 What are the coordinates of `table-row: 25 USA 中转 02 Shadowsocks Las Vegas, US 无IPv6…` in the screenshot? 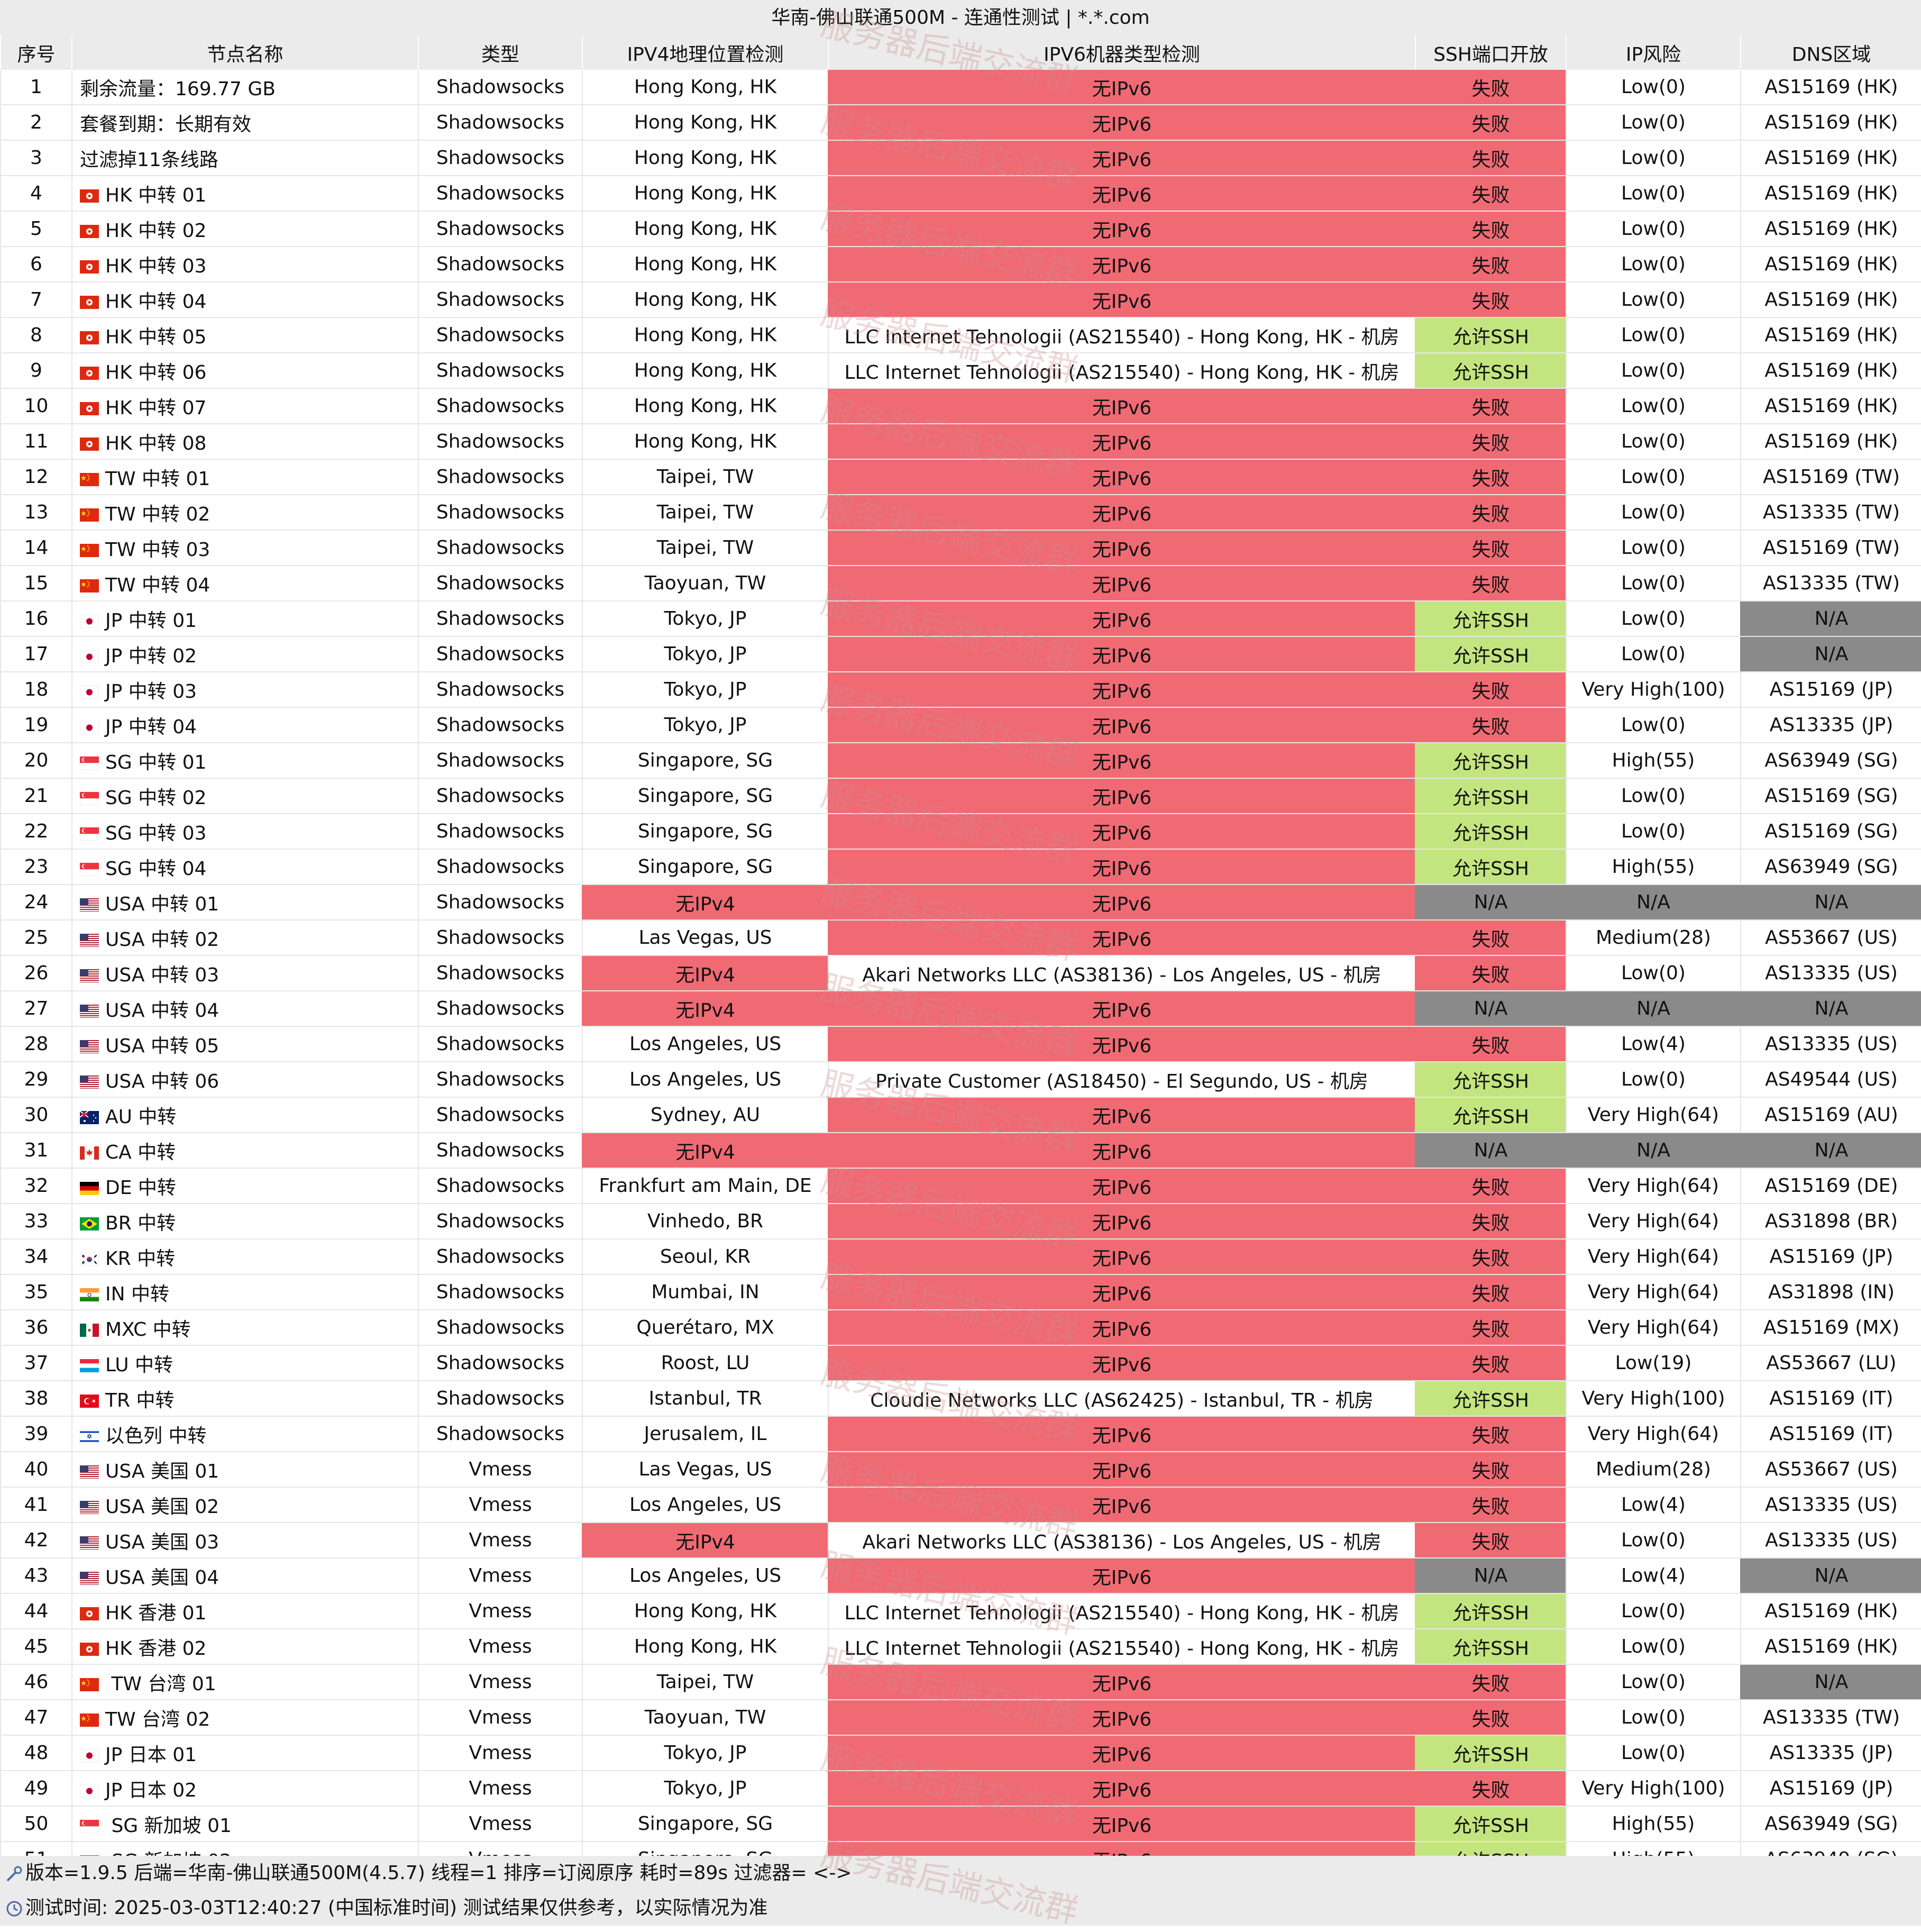 It's located at (960, 938).